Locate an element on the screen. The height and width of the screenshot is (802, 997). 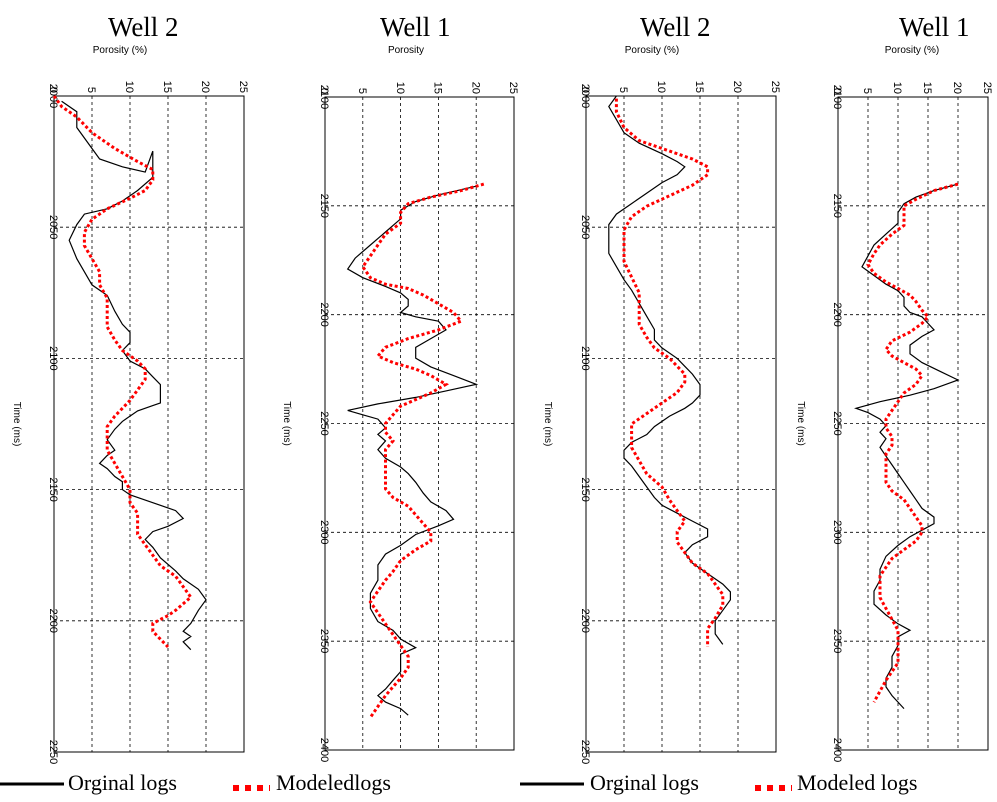
plot-frame is located at coordinates (913, 423).